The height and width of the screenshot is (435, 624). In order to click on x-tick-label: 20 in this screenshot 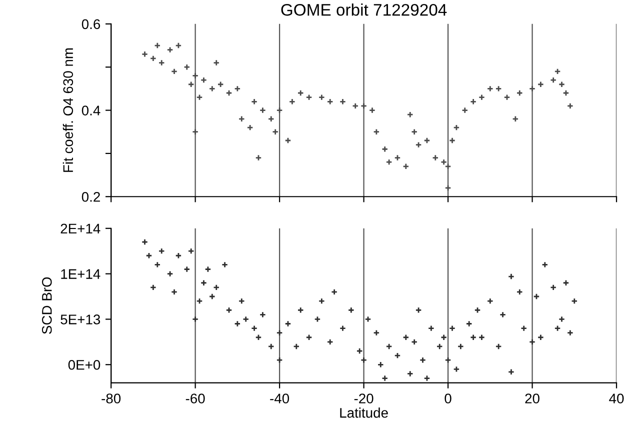, I will do `click(532, 399)`.